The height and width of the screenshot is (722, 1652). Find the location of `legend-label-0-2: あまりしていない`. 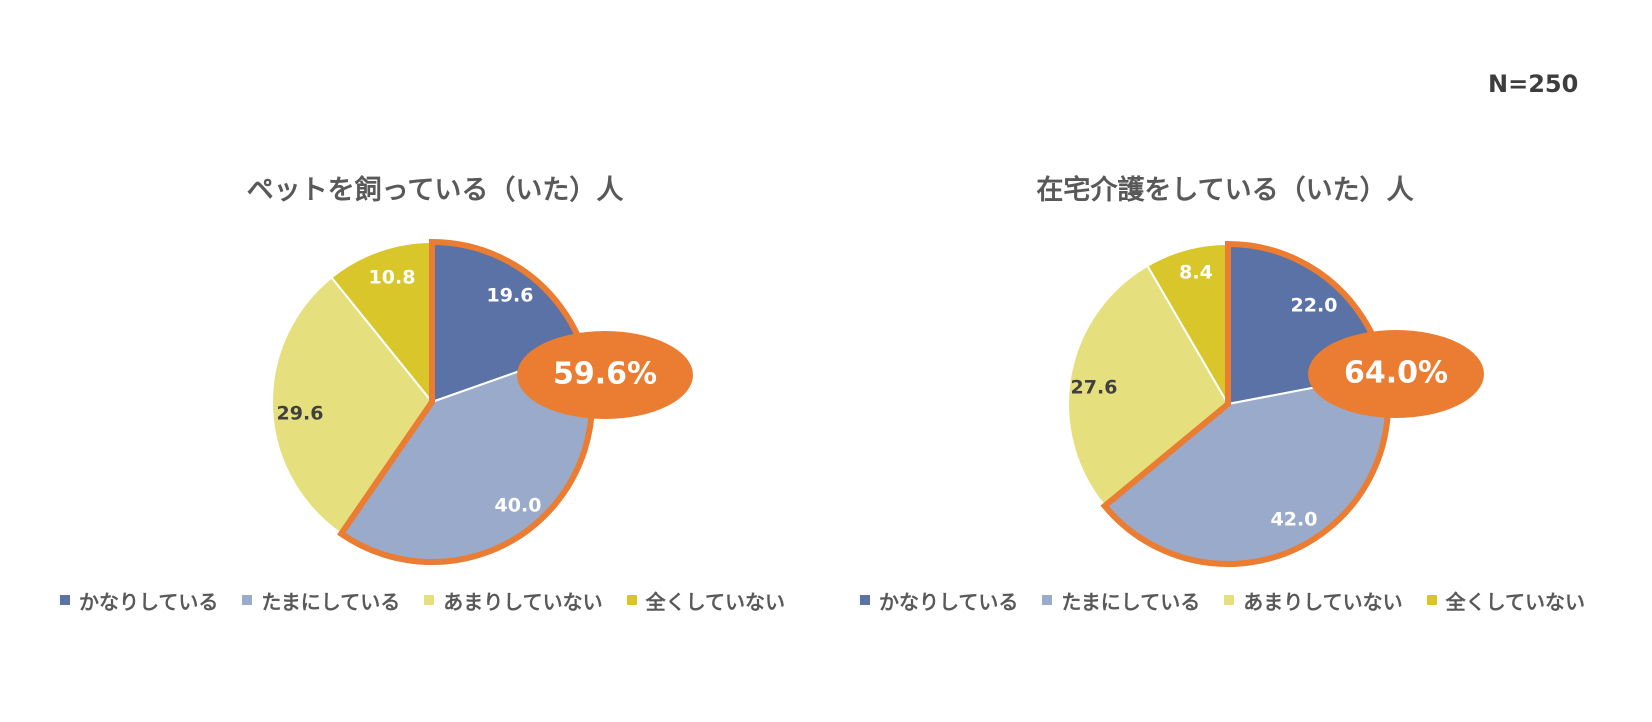

legend-label-0-2: あまりしていない is located at coordinates (523, 601).